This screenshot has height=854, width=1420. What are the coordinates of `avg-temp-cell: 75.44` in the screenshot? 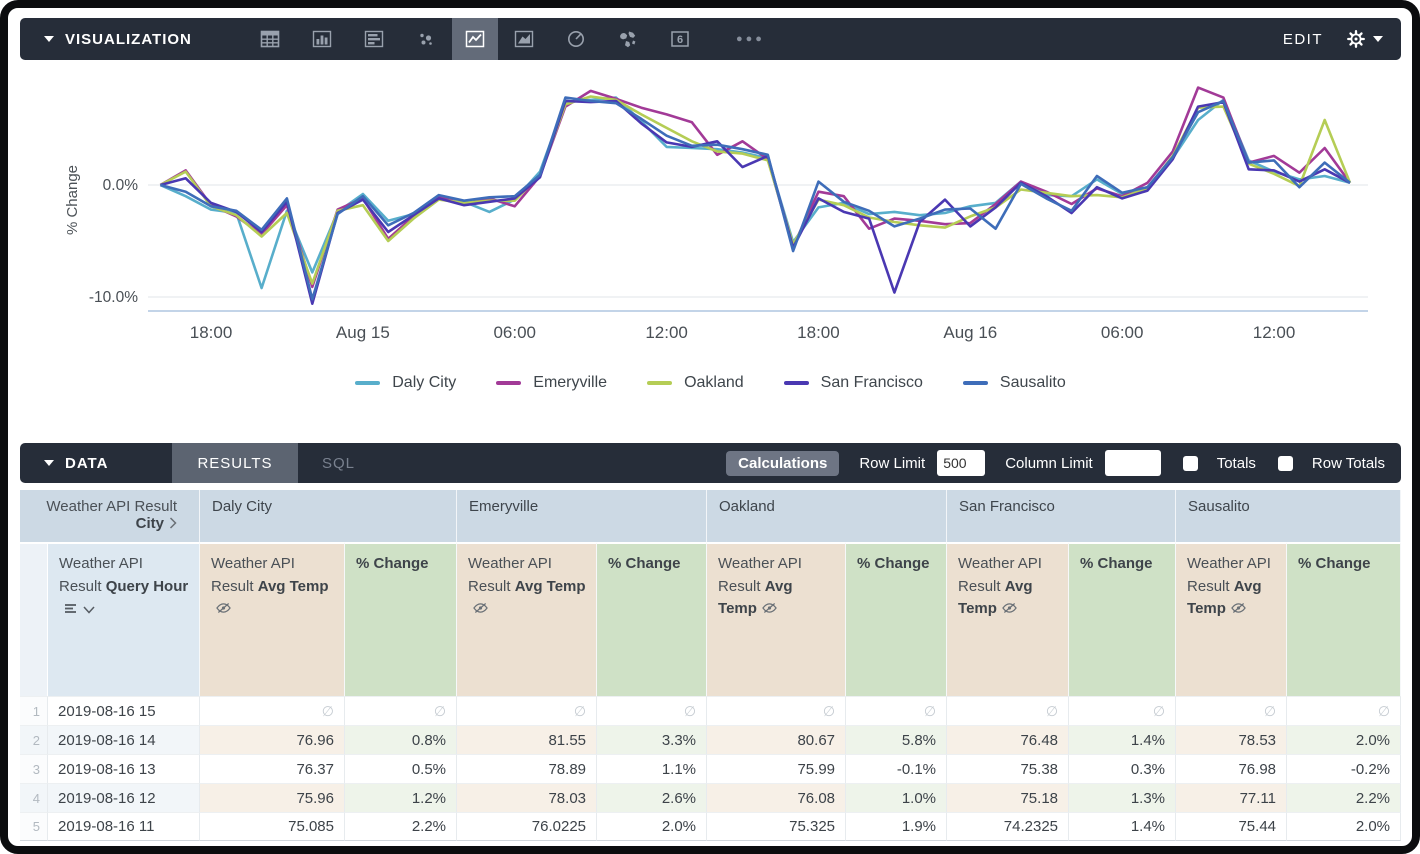 It's located at (1232, 826).